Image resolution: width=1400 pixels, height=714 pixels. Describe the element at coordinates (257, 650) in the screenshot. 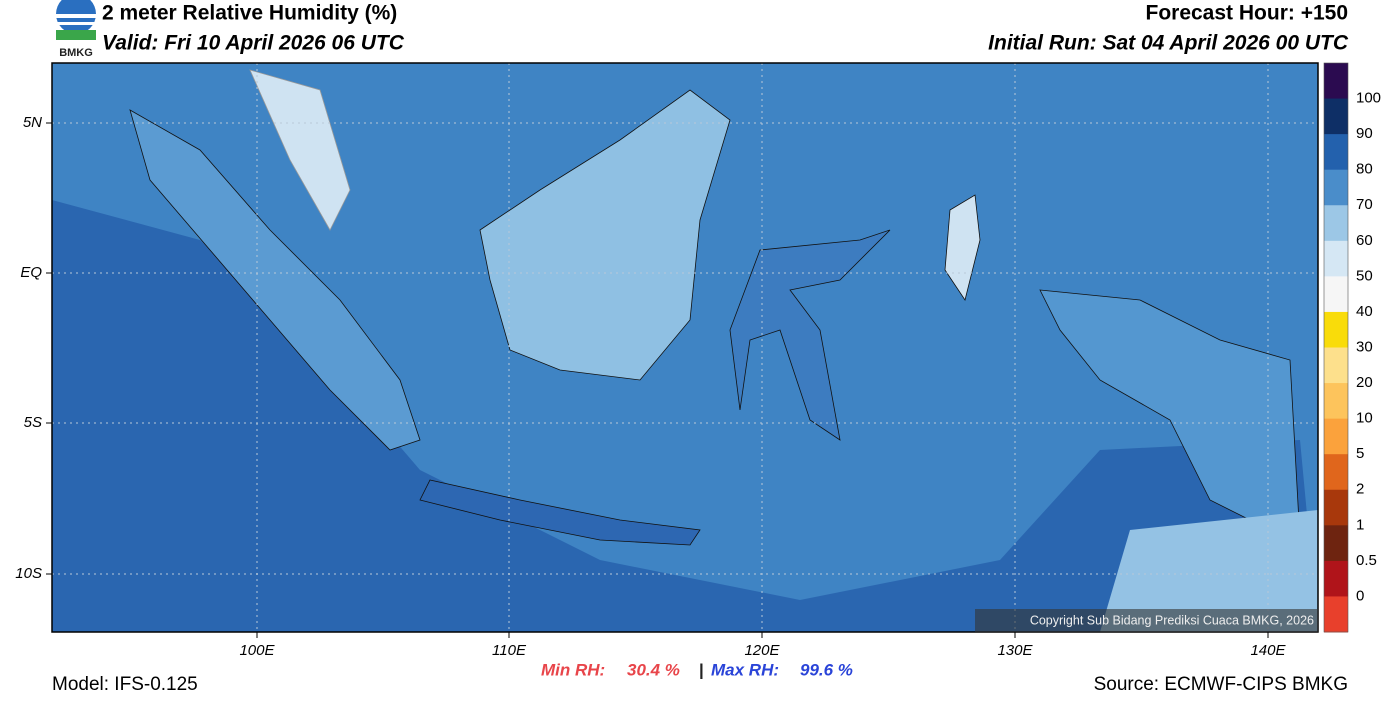

I see `lon-label: 100E` at that location.